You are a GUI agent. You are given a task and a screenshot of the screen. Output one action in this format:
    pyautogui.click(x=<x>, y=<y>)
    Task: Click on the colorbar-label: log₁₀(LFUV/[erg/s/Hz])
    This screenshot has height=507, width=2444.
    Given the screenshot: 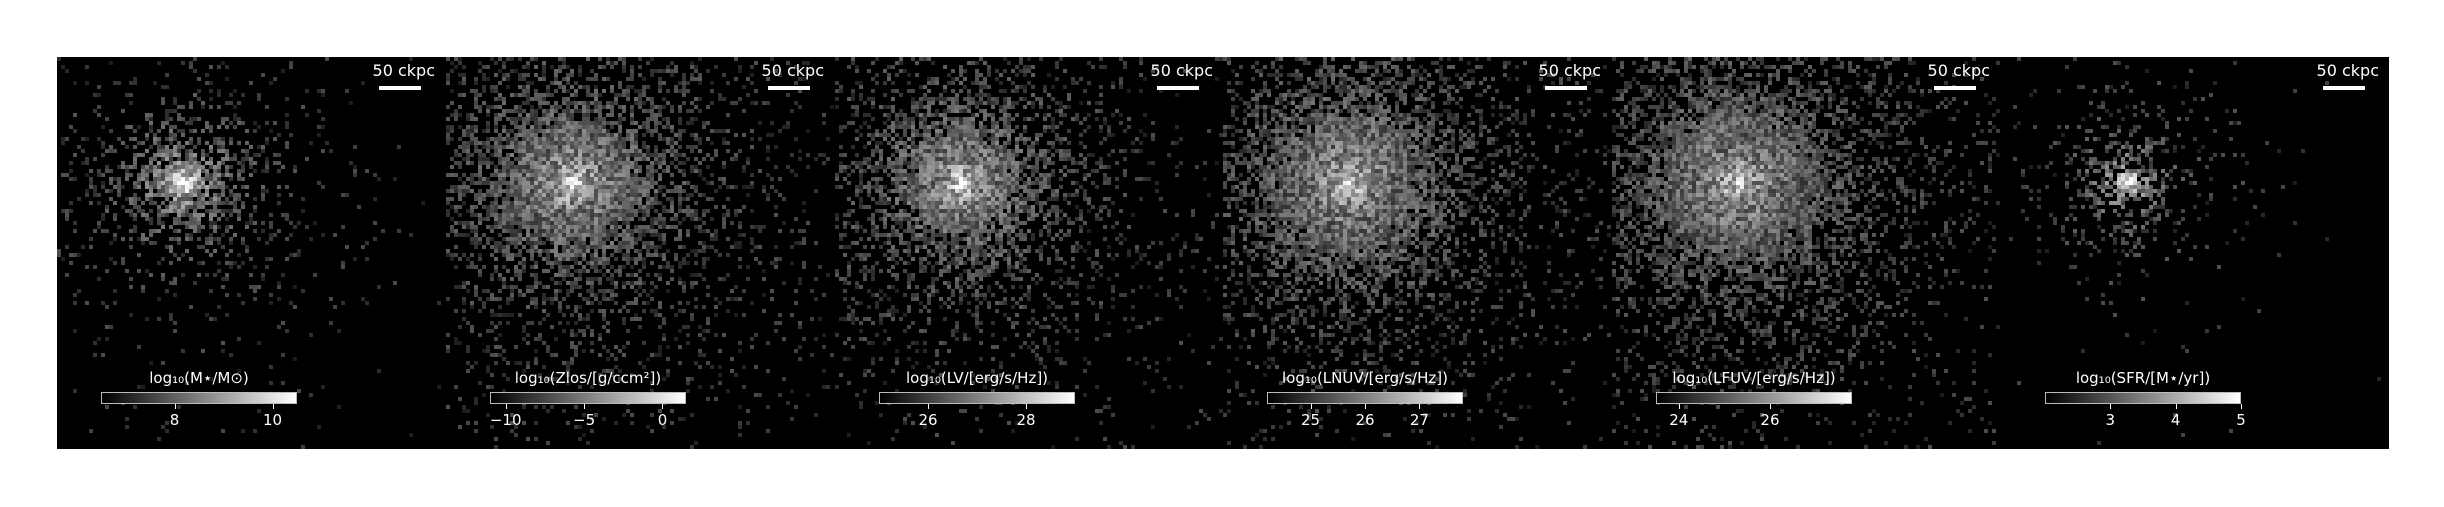 What is the action you would take?
    pyautogui.click(x=1754, y=378)
    